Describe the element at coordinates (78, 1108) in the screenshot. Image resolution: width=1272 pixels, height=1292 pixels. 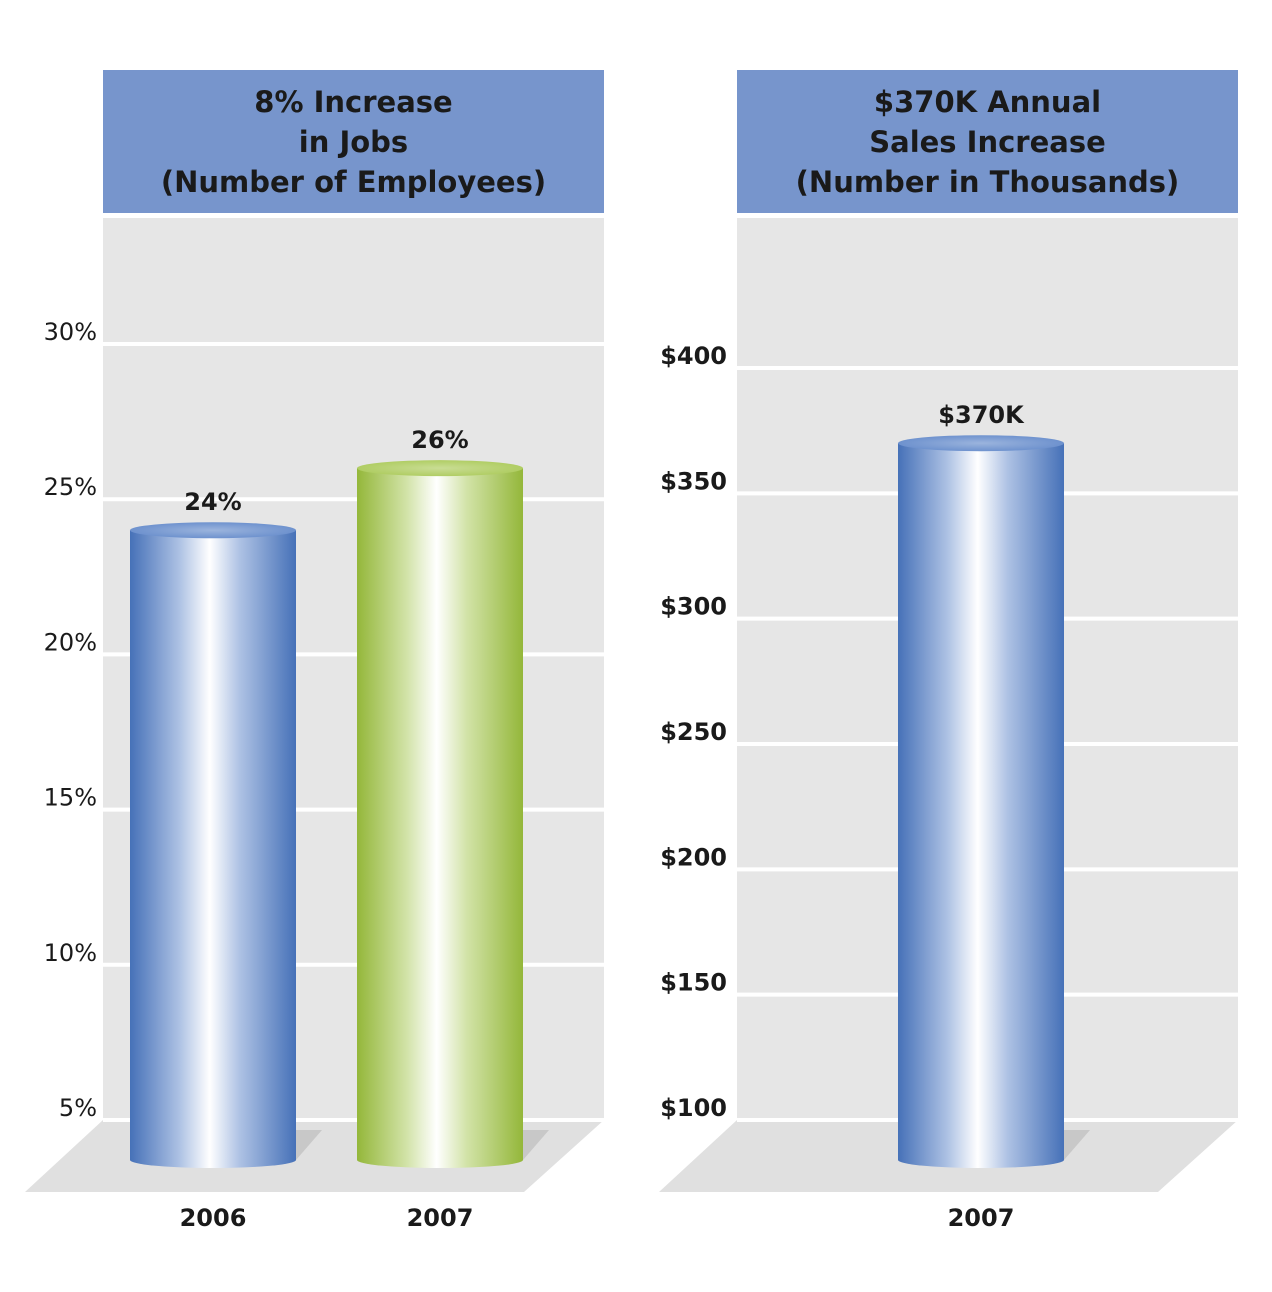
I see `jobs-y-tick-label: 5%` at that location.